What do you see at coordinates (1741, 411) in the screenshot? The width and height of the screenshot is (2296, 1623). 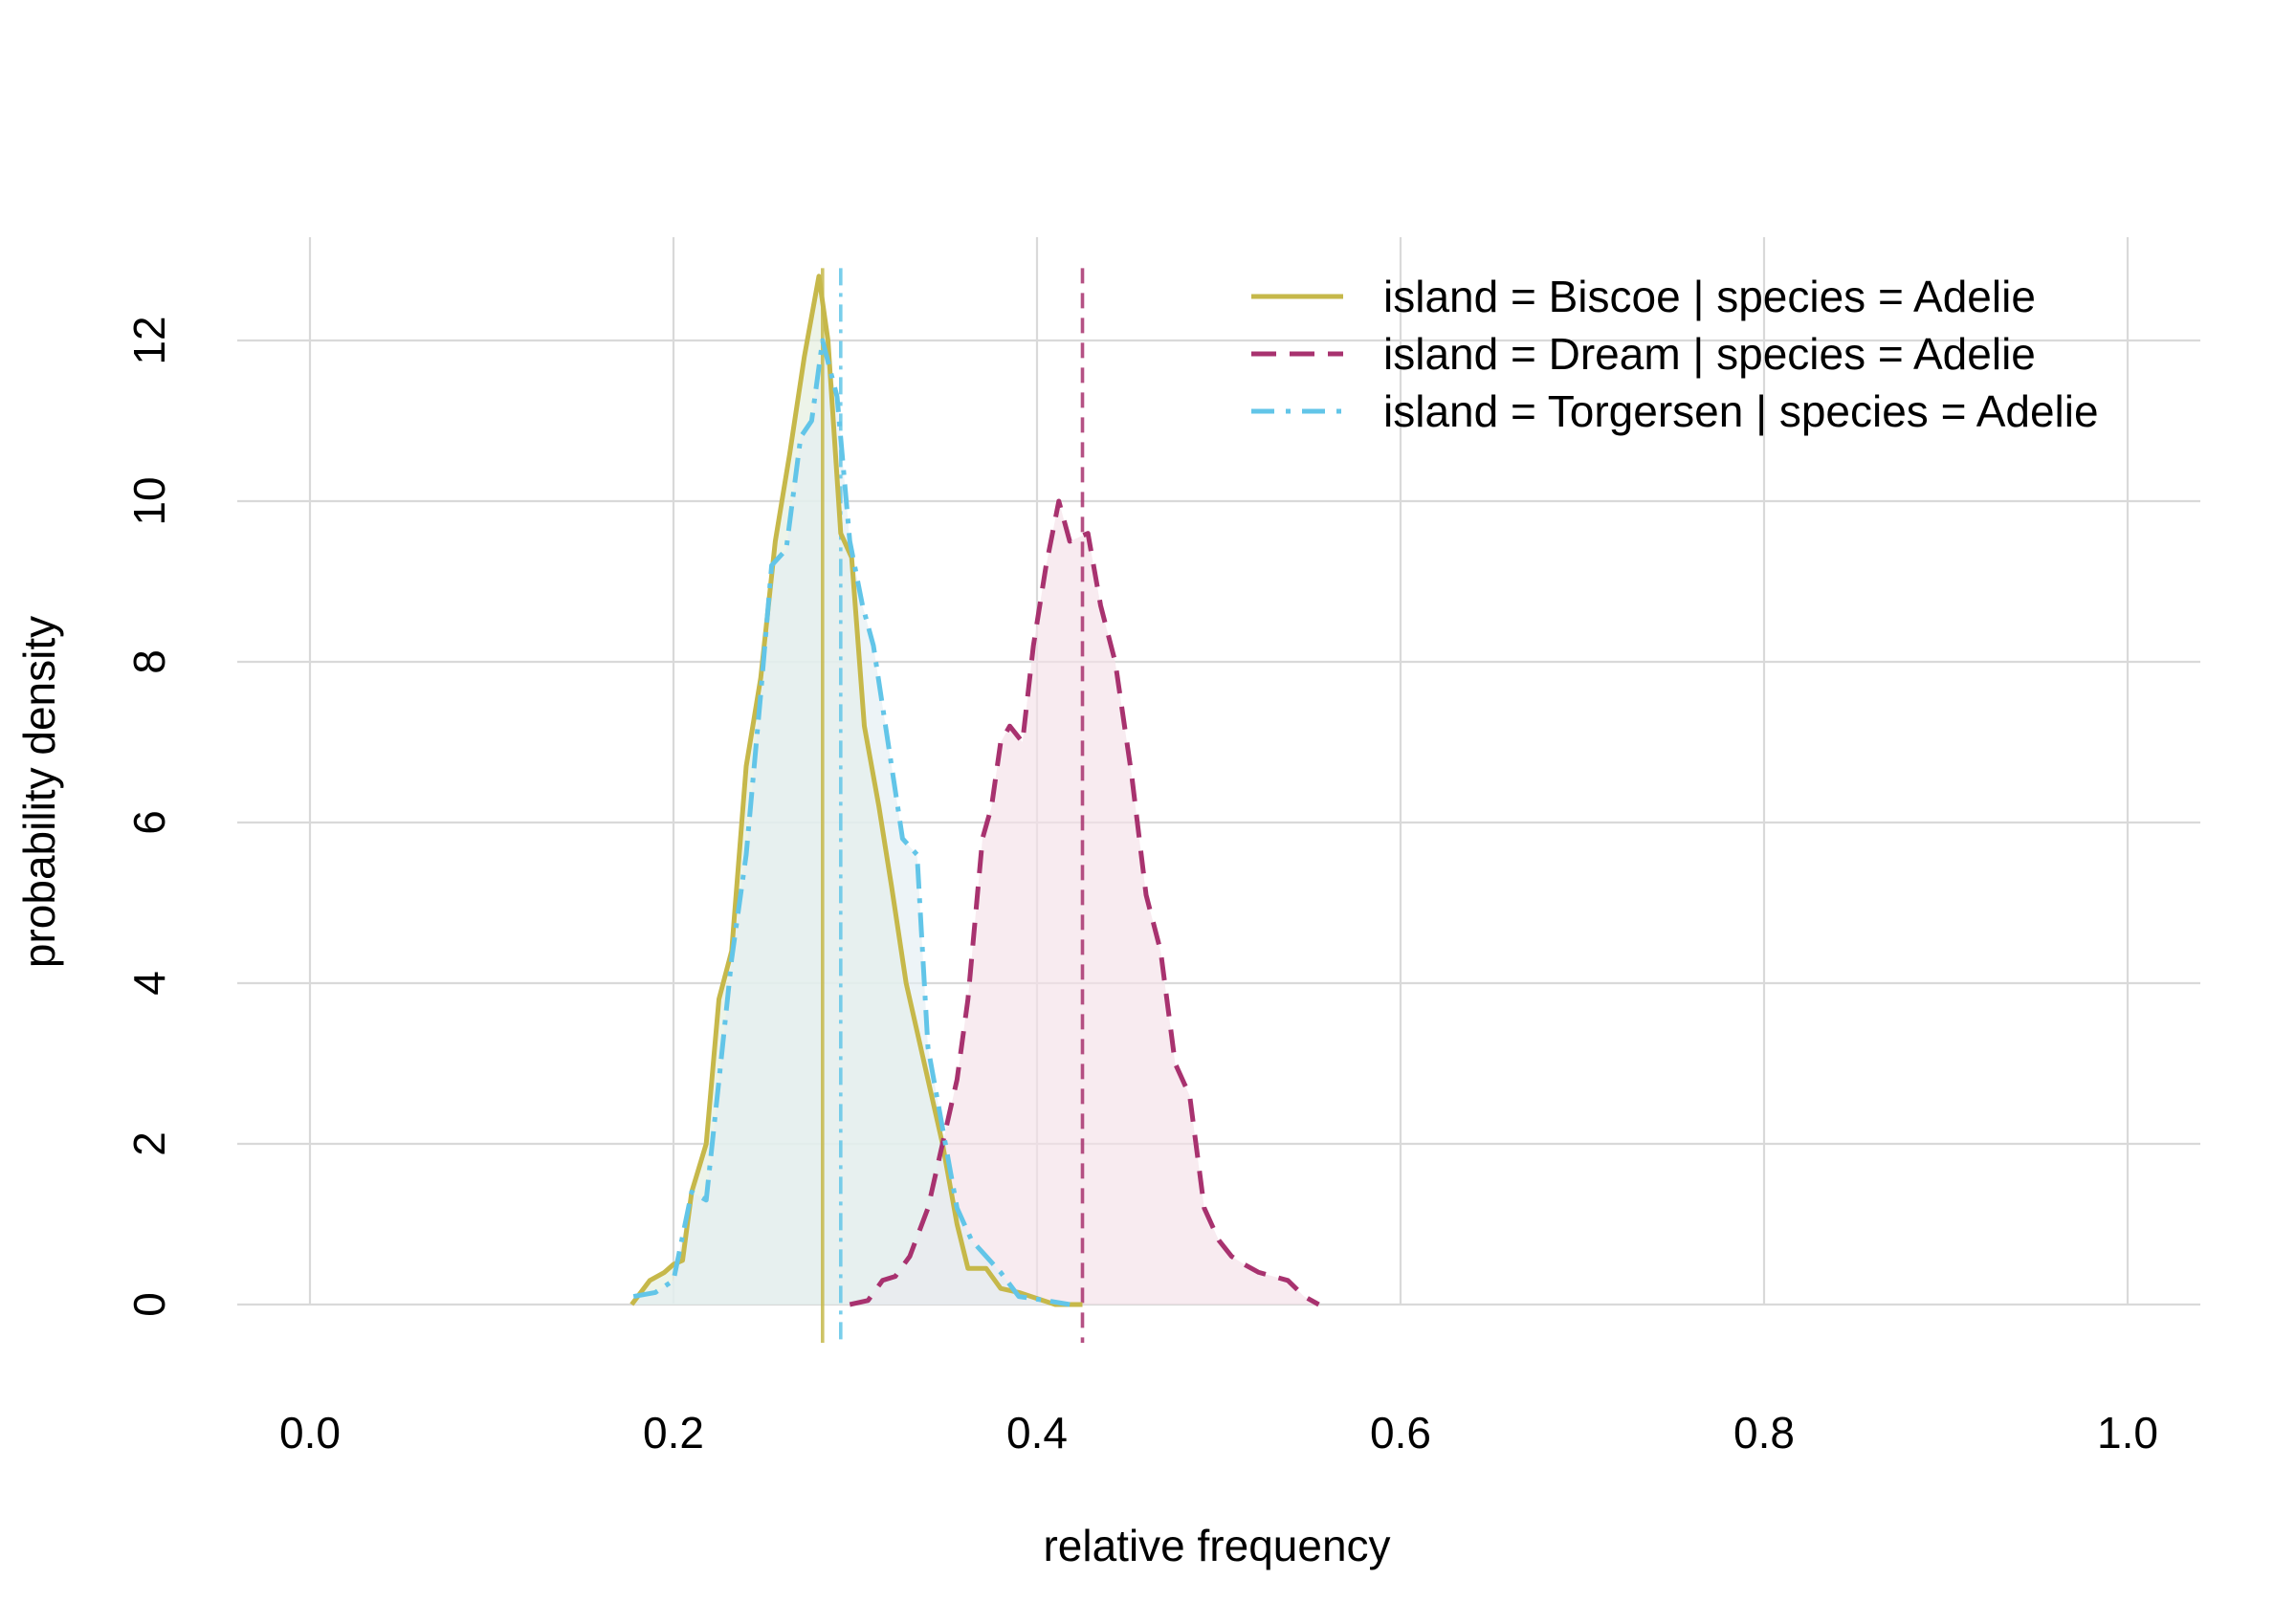 I see `legend-label-2: island = Torgersen | species = Adelie` at bounding box center [1741, 411].